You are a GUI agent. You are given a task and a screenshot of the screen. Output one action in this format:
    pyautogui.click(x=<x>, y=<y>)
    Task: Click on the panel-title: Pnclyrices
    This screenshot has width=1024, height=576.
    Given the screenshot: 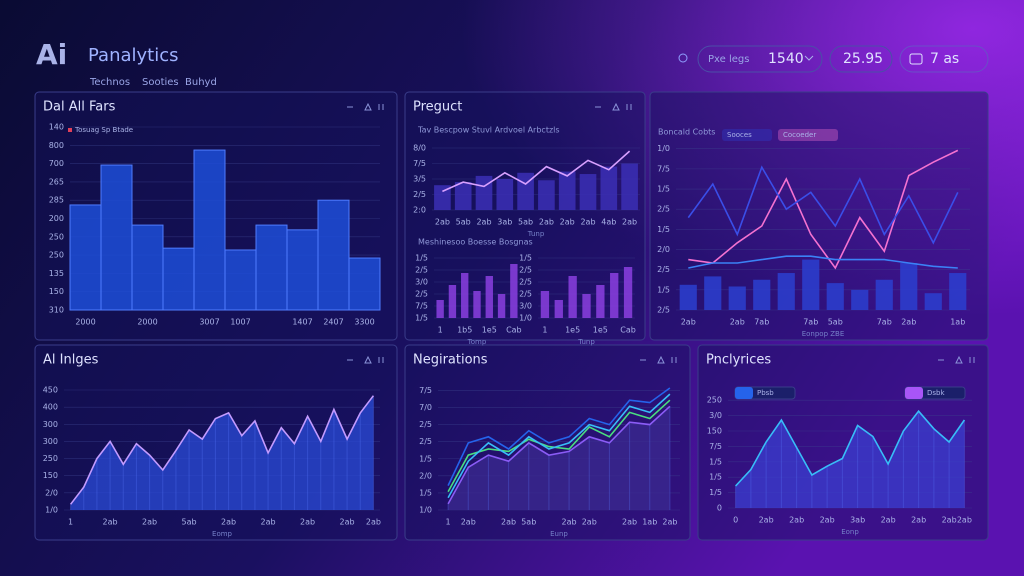 What is the action you would take?
    pyautogui.click(x=738, y=360)
    